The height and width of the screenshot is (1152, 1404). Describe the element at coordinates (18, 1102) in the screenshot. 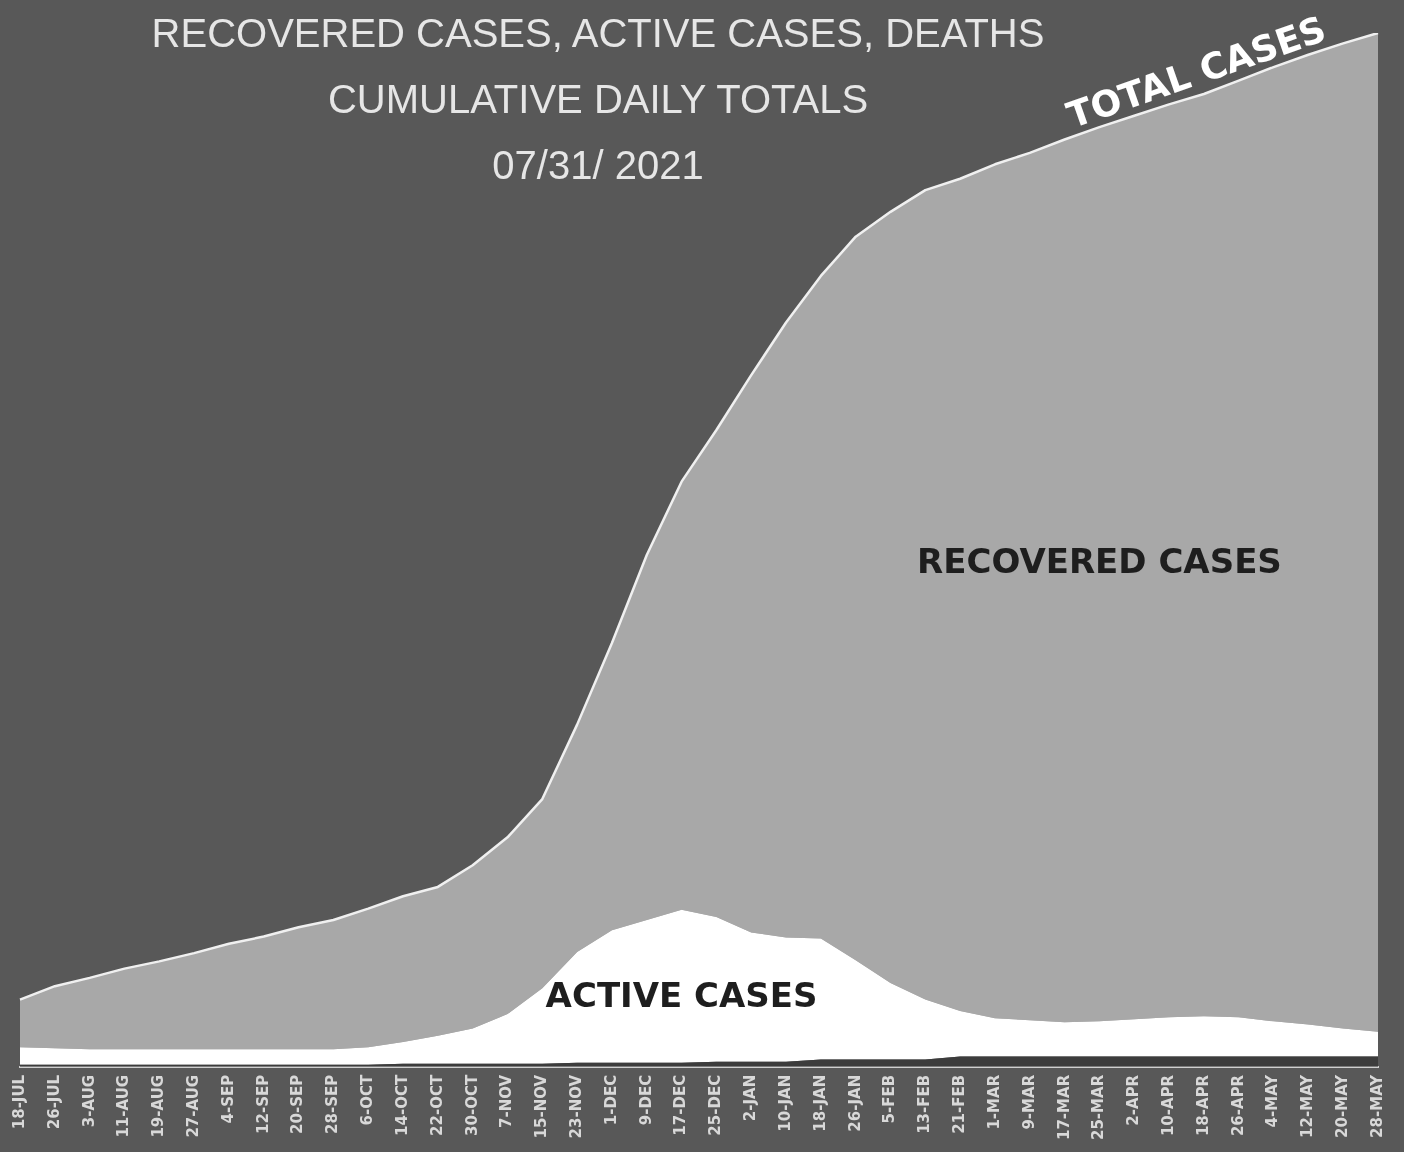

I see `x-tick-label: 18-JUL` at that location.